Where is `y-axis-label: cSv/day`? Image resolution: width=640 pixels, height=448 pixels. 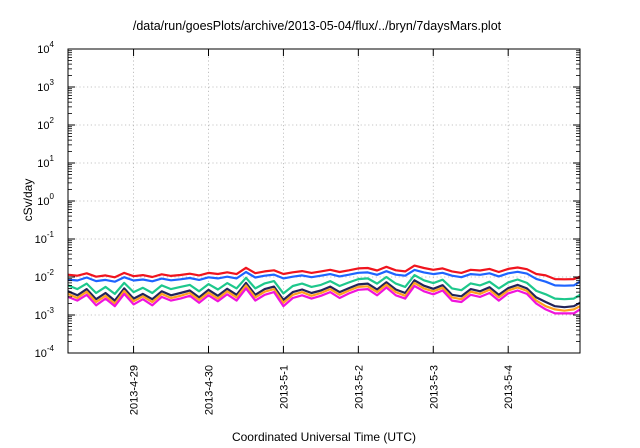
y-axis-label: cSv/day is located at coordinates (28, 200).